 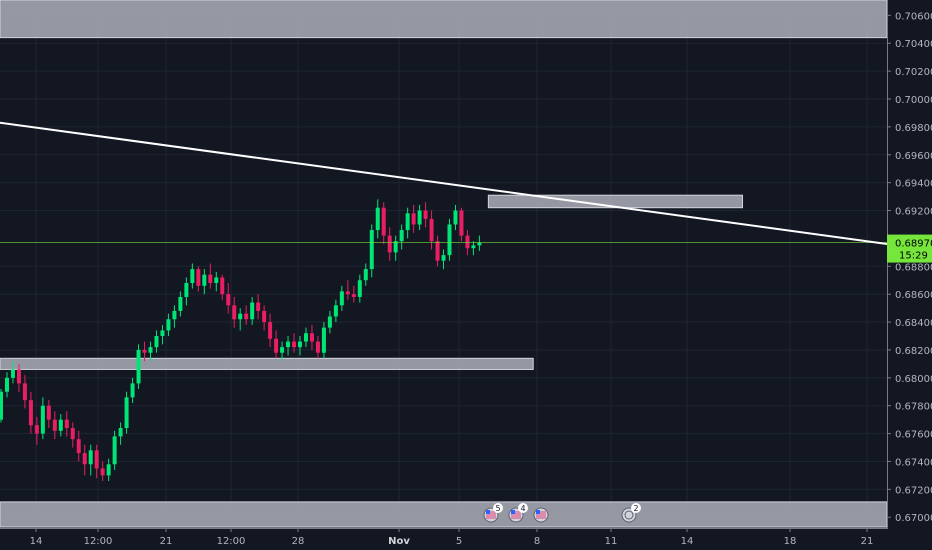 I want to click on event-marker: 5, so click(x=493, y=513).